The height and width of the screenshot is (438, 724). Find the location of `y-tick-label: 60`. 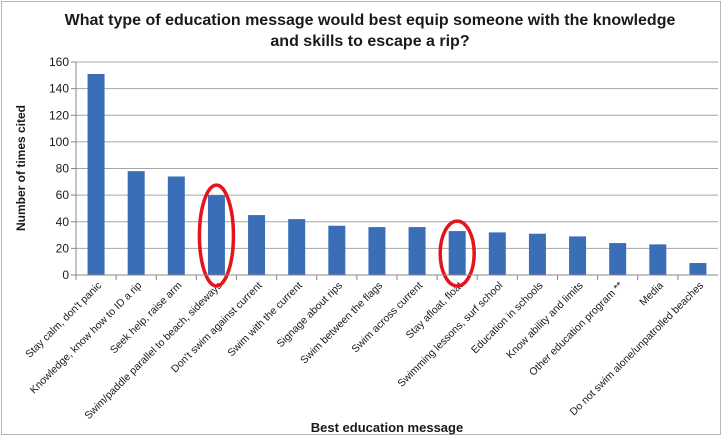

y-tick-label: 60 is located at coordinates (63, 195).